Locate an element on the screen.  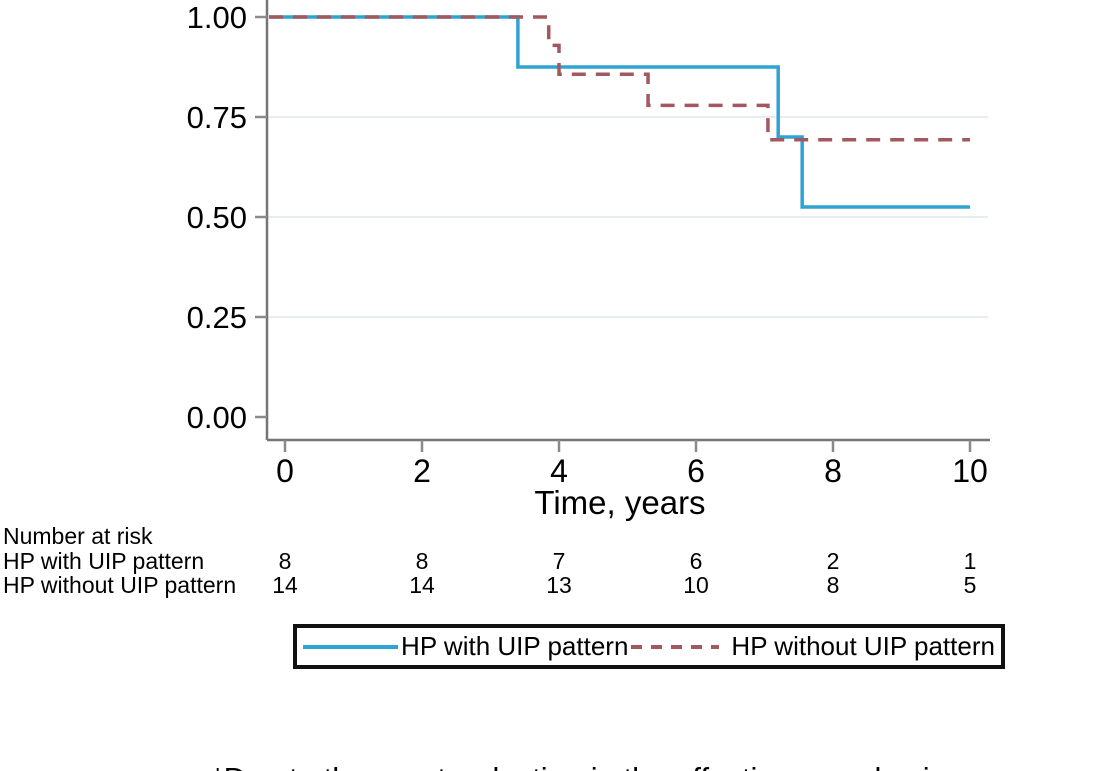
legend-solid-line-sample is located at coordinates (351, 646).